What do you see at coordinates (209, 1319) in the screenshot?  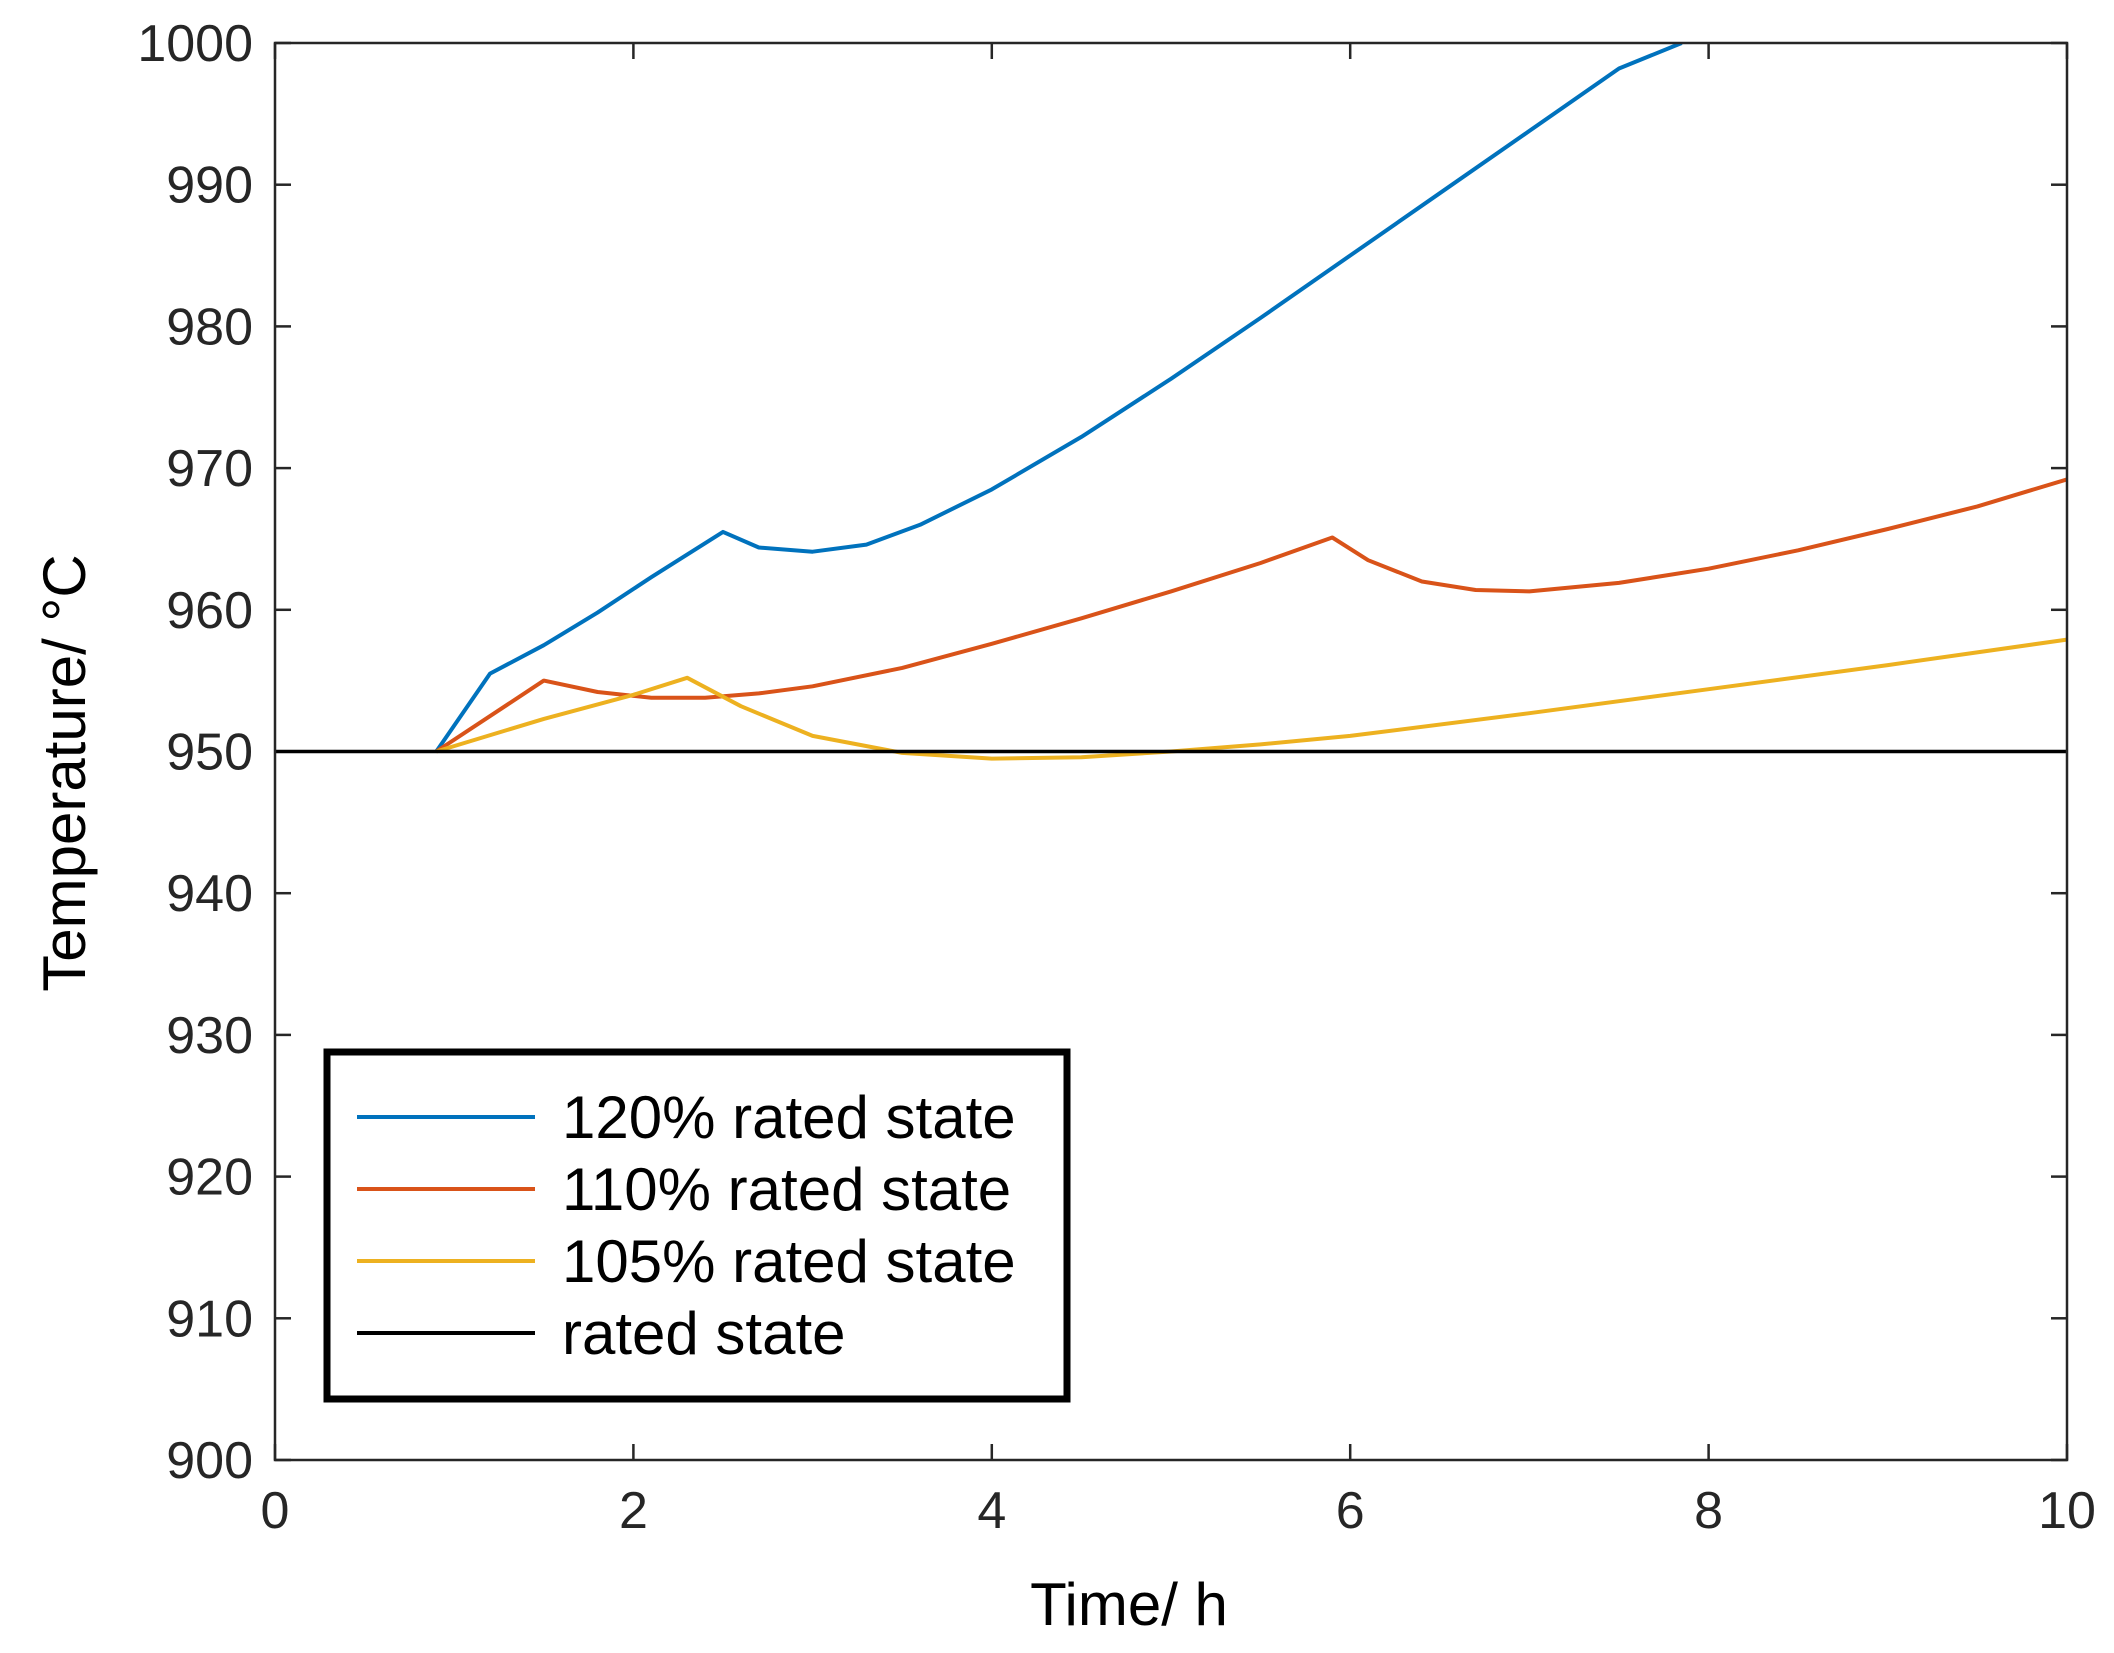 I see `y-tick-label: 910` at bounding box center [209, 1319].